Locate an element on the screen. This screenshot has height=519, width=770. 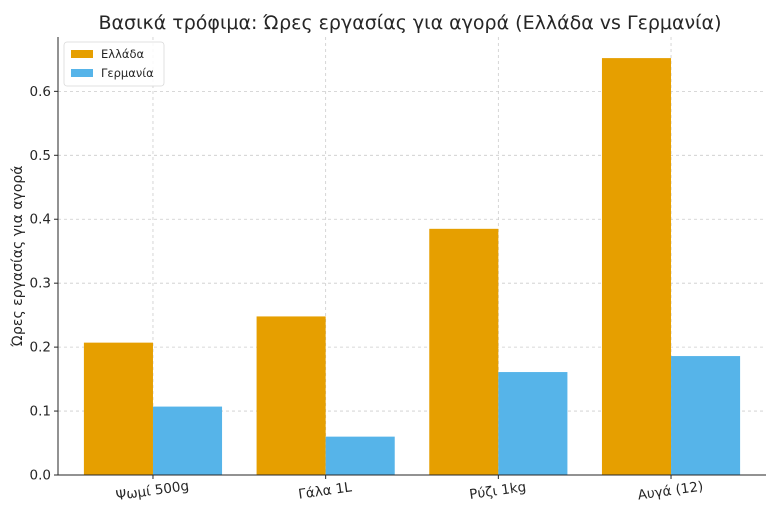
legend-label-1: Γερμανία is located at coordinates (127, 73).